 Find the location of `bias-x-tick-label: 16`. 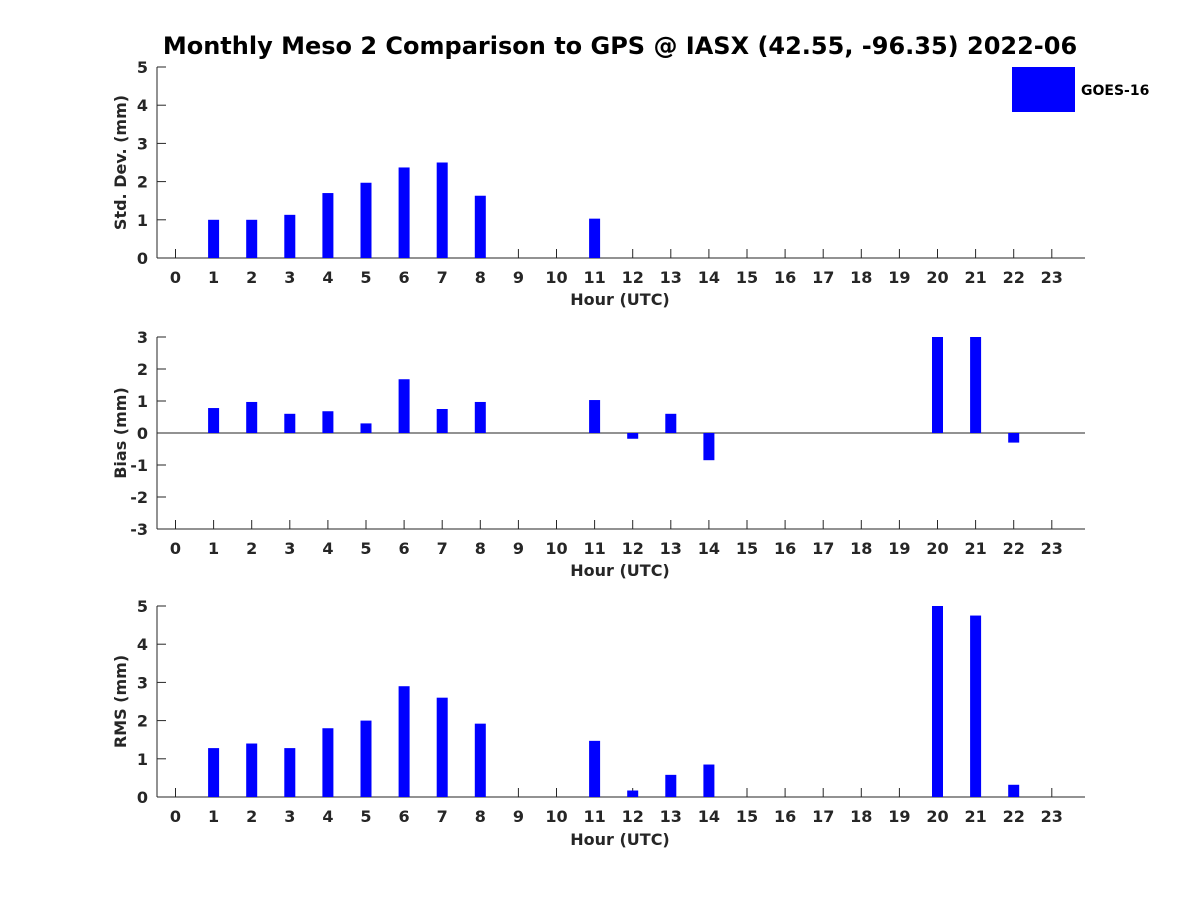

bias-x-tick-label: 16 is located at coordinates (785, 548).